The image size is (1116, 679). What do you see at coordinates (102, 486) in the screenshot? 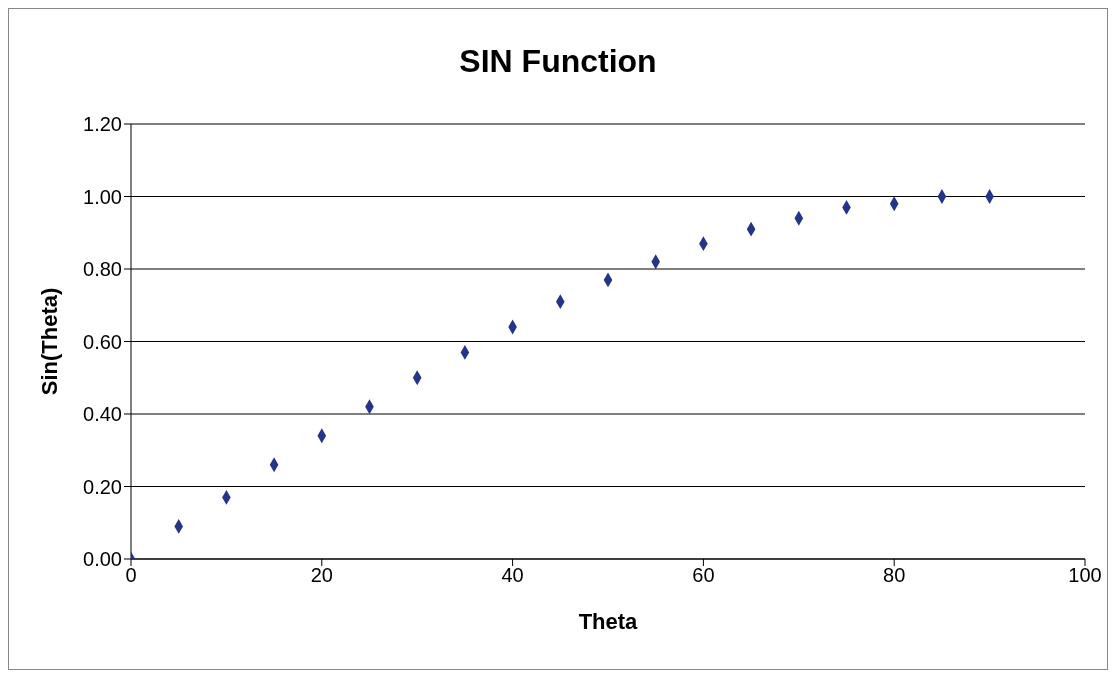
I see `y-tick-label: 0.20` at bounding box center [102, 486].